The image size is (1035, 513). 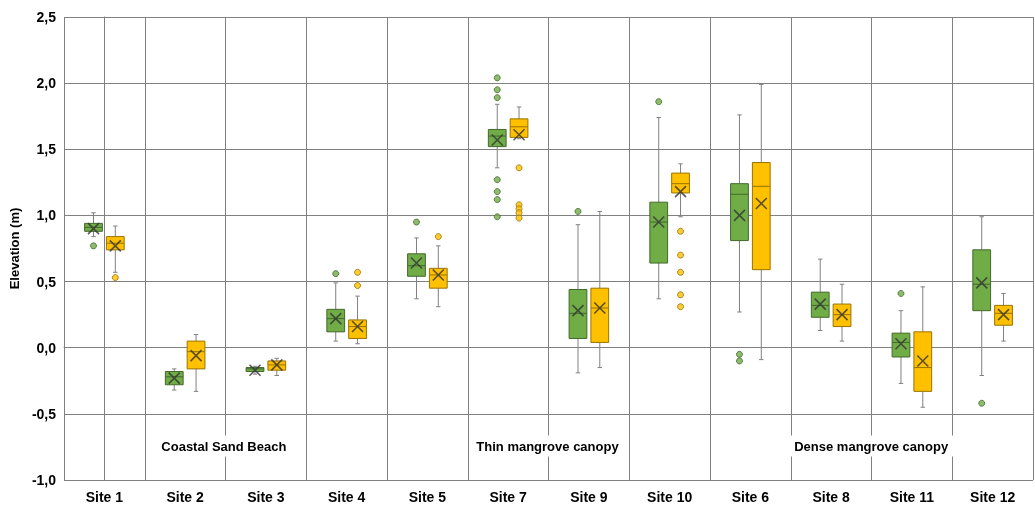 I want to click on y-tick-label: 0,0, so click(x=46, y=347).